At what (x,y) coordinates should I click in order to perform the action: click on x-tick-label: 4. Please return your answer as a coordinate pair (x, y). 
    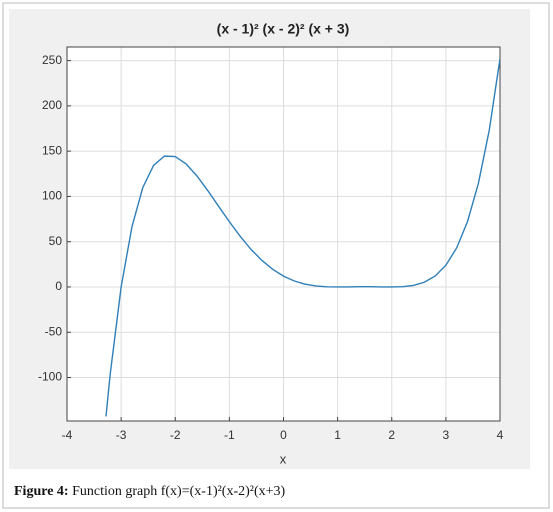
    Looking at the image, I should click on (500, 435).